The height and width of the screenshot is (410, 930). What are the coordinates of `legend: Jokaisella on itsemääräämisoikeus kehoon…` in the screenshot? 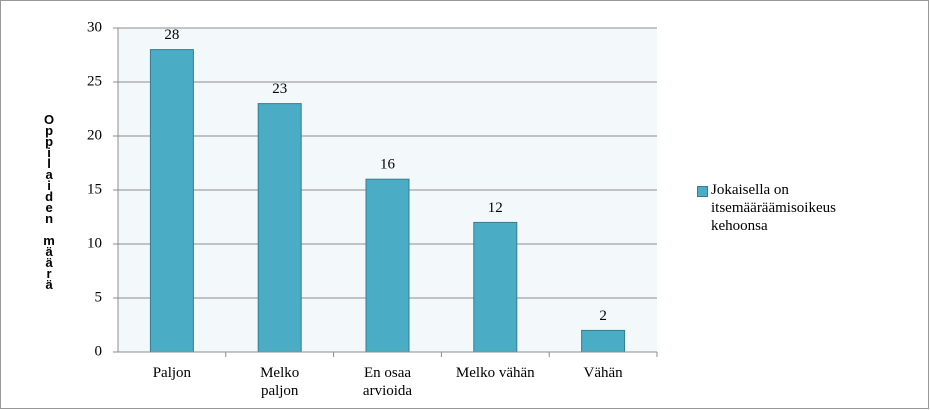 It's located at (772, 208).